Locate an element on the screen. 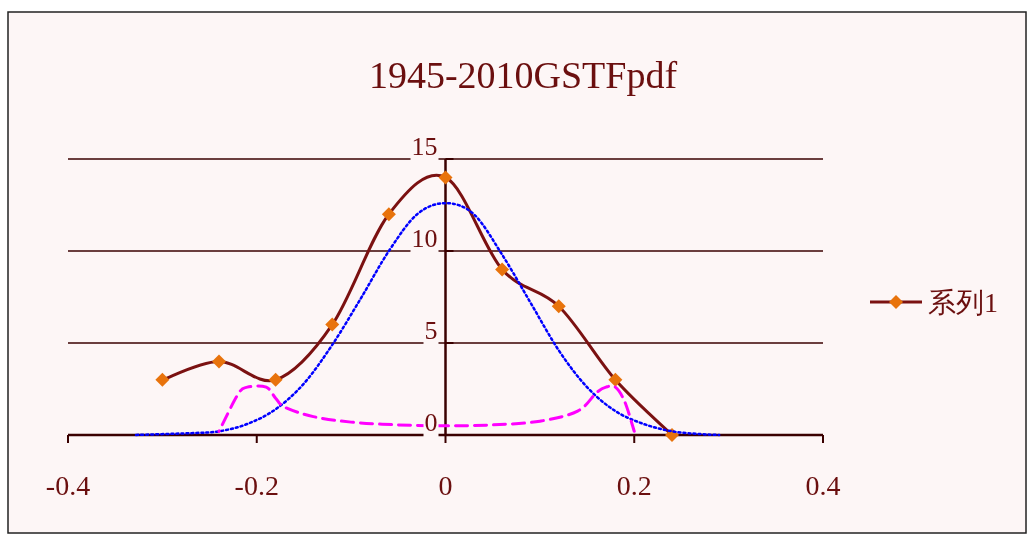  x-tick-label: -0.4 is located at coordinates (68, 485).